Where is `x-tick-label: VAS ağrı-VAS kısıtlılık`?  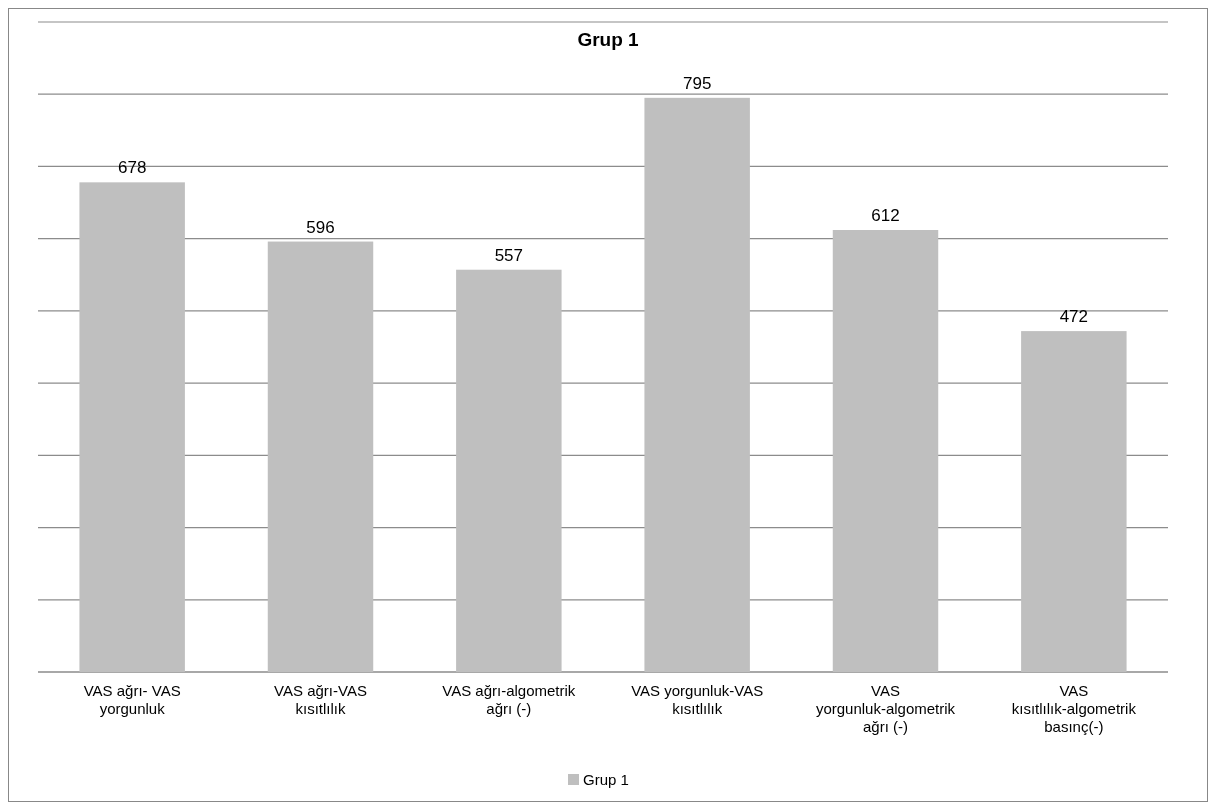 x-tick-label: VAS ağrı-VAS kısıtlılık is located at coordinates (320, 699).